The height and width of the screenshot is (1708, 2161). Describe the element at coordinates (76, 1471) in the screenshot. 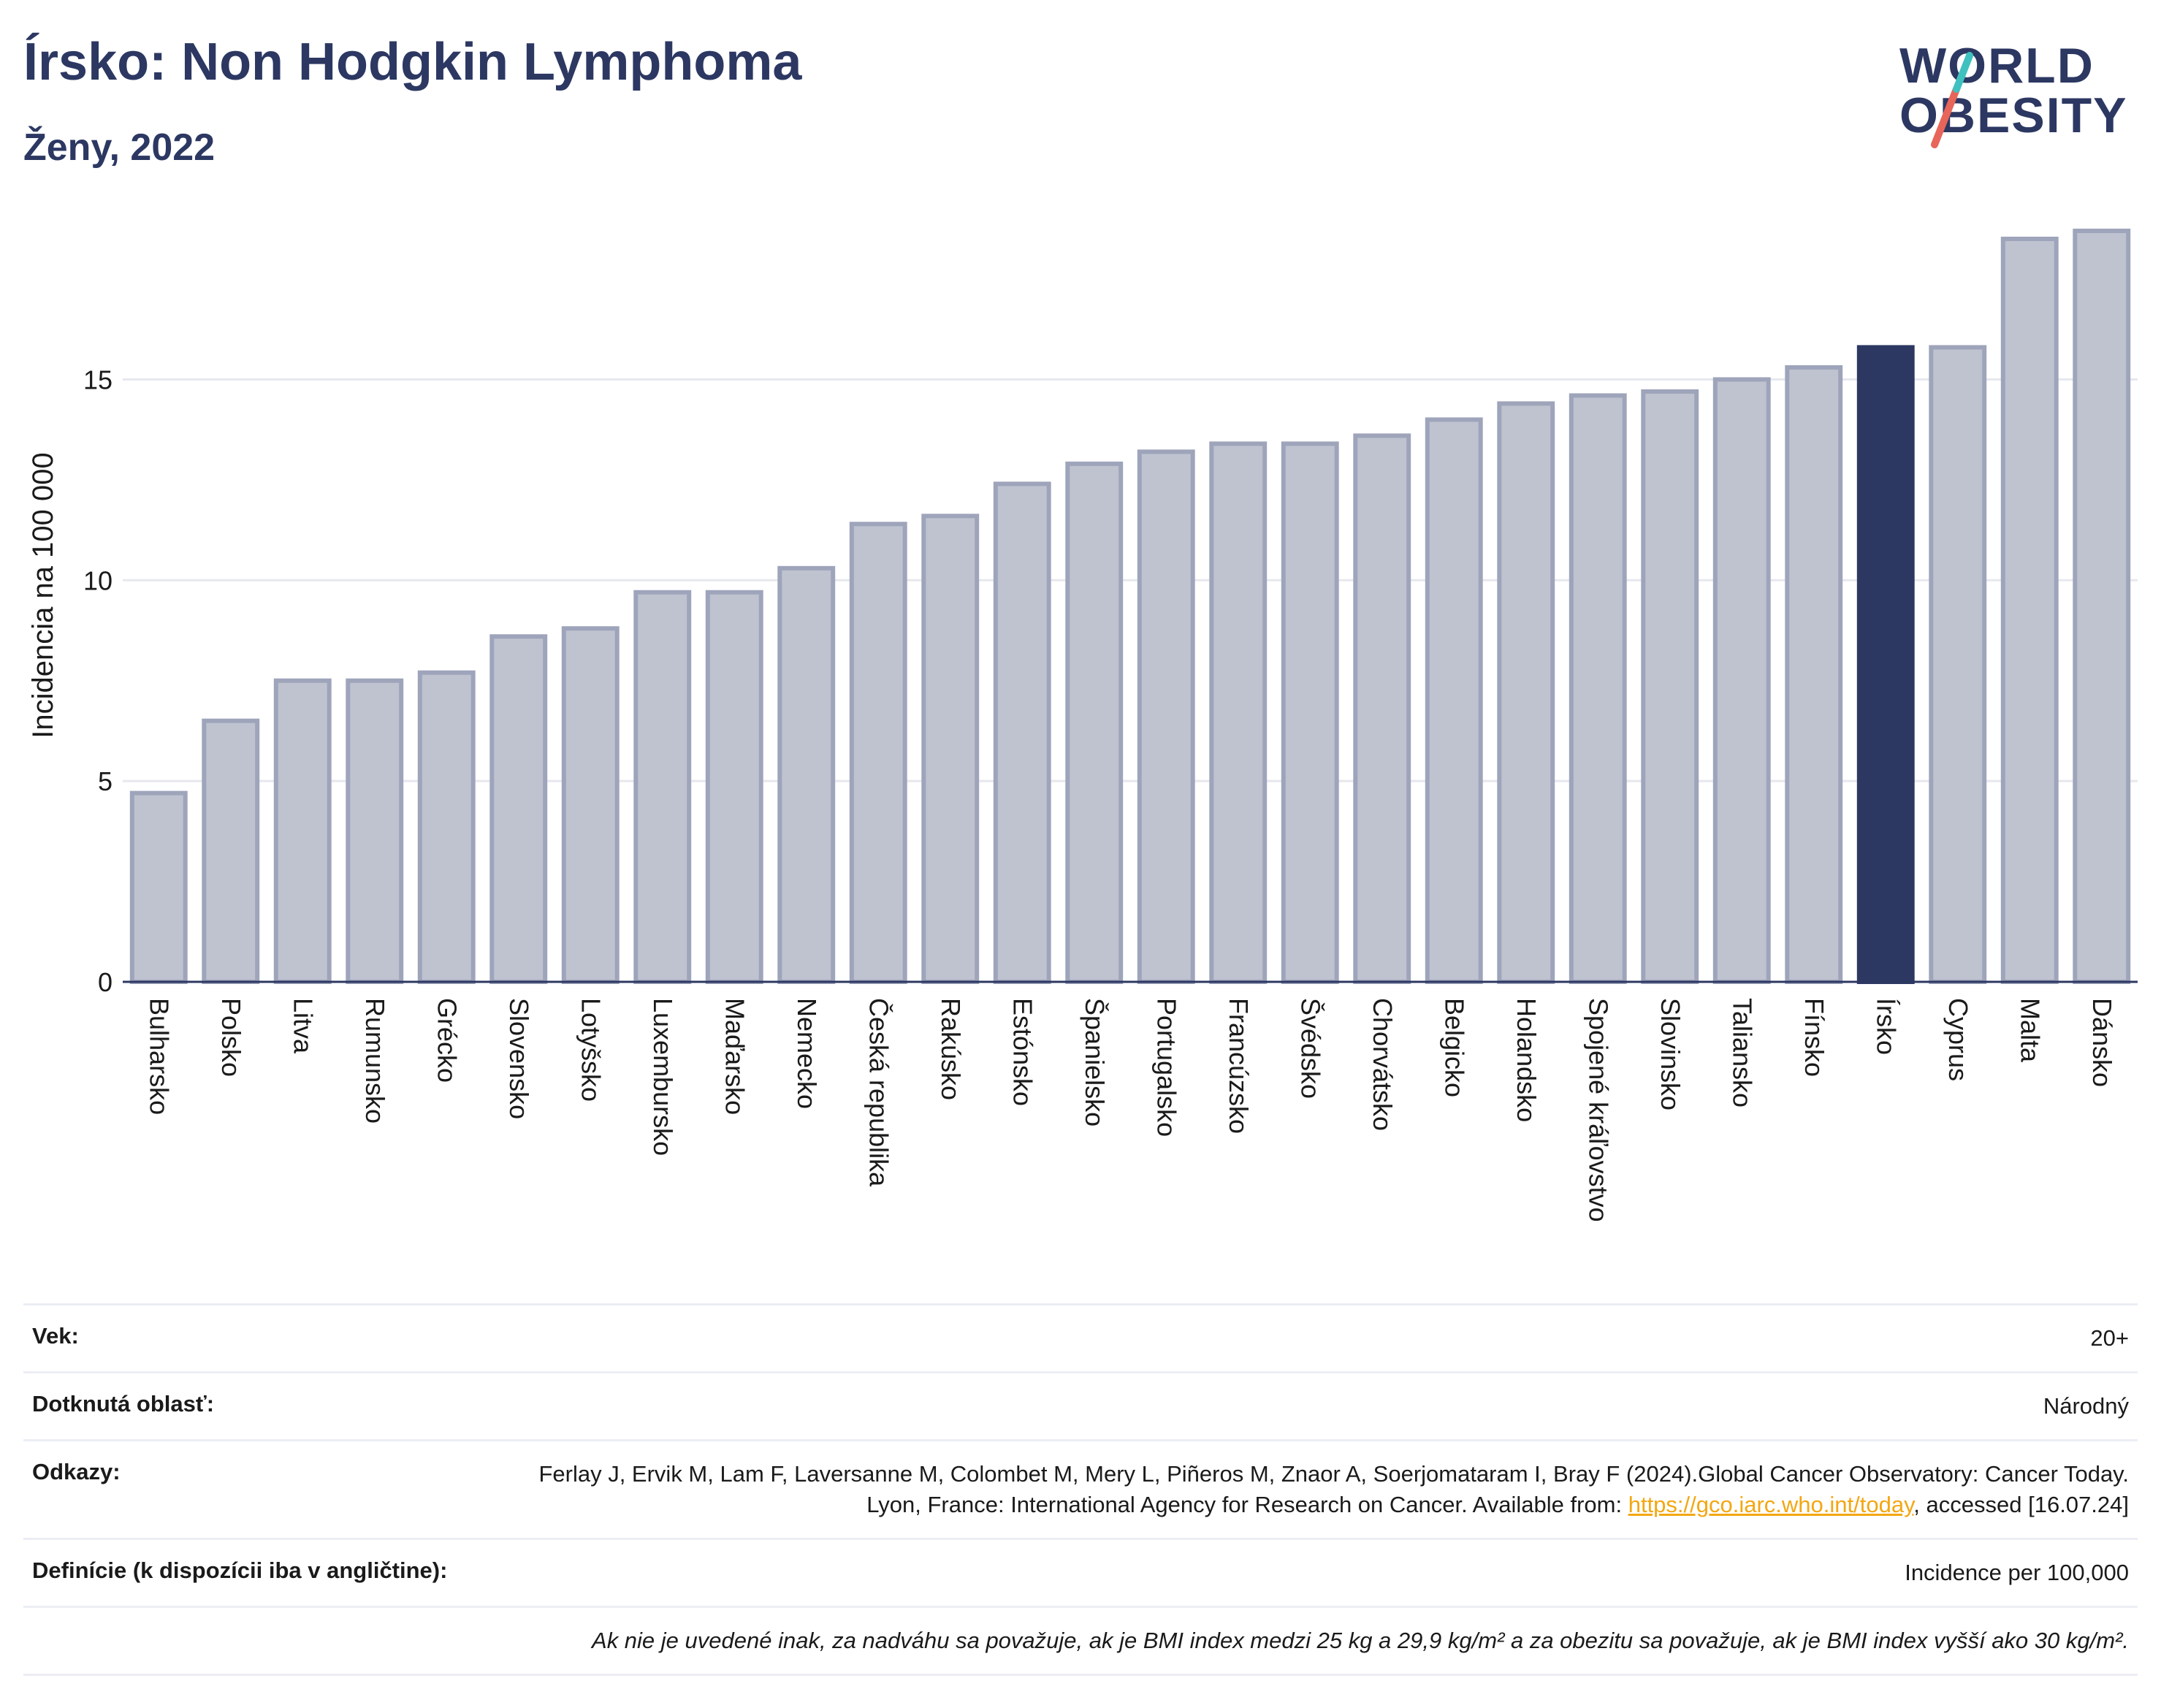

I see `references-label: Odkazy:` at that location.